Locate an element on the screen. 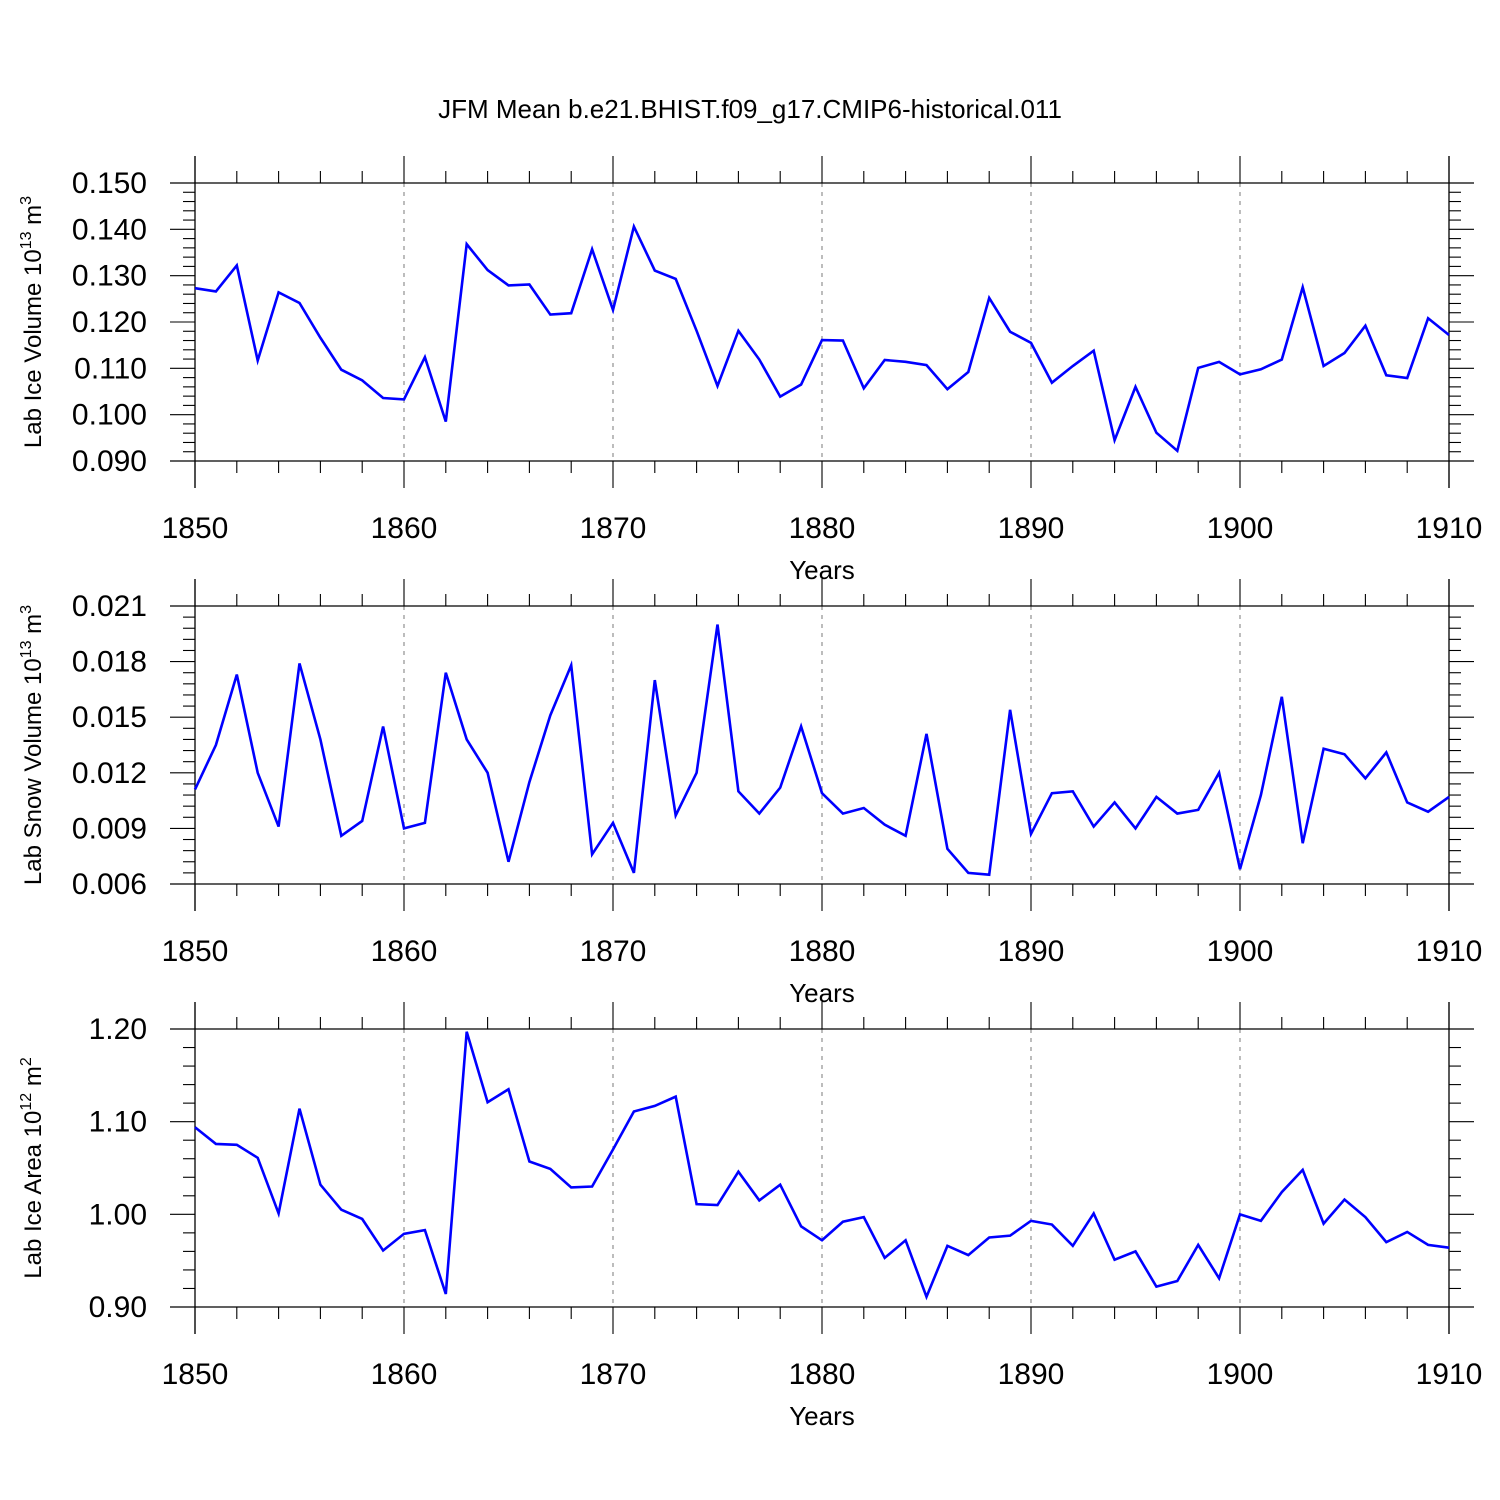 The image size is (1500, 1500). y-tick-label: 0.140 is located at coordinates (109, 229).